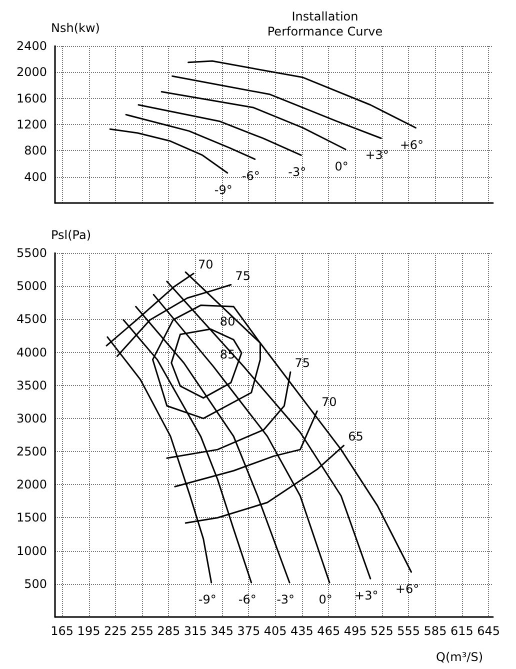  Describe the element at coordinates (168, 631) in the screenshot. I see `x-tick-label: 285` at that location.